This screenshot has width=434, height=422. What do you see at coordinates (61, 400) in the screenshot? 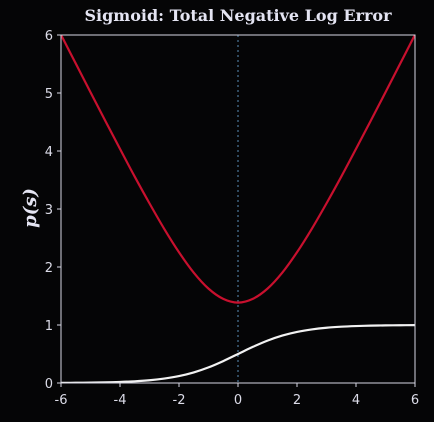
I see `x-tick-label: -6` at bounding box center [61, 400].